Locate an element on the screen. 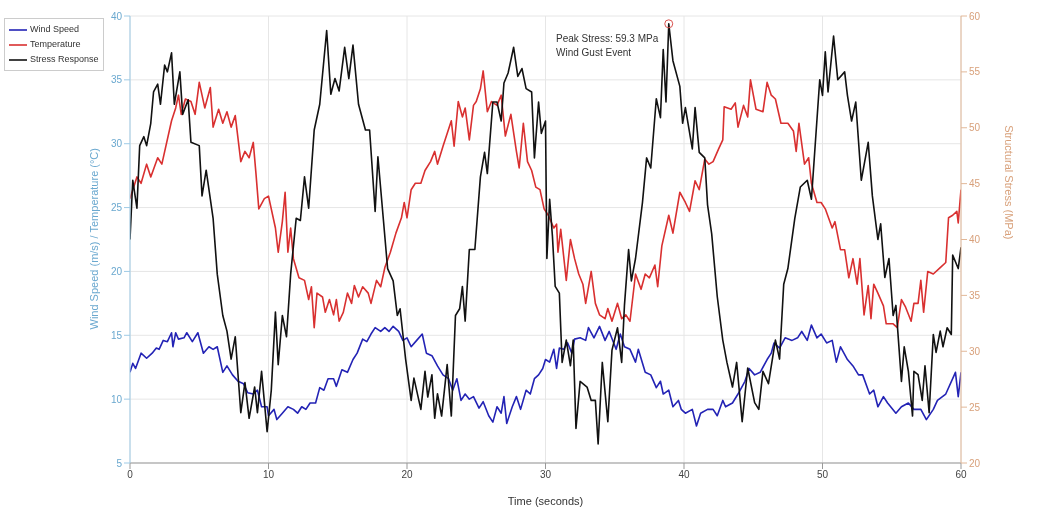 This screenshot has width=1038, height=515. y-tick-label: 20 is located at coordinates (116, 271).